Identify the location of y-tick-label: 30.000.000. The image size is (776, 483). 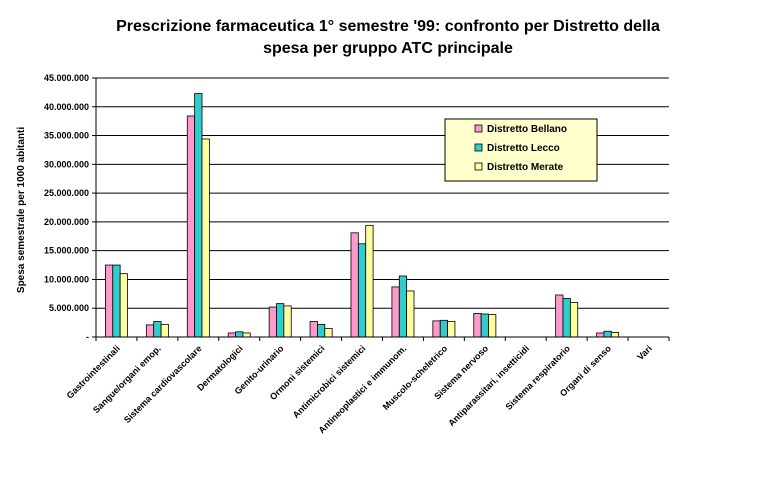
(66, 164).